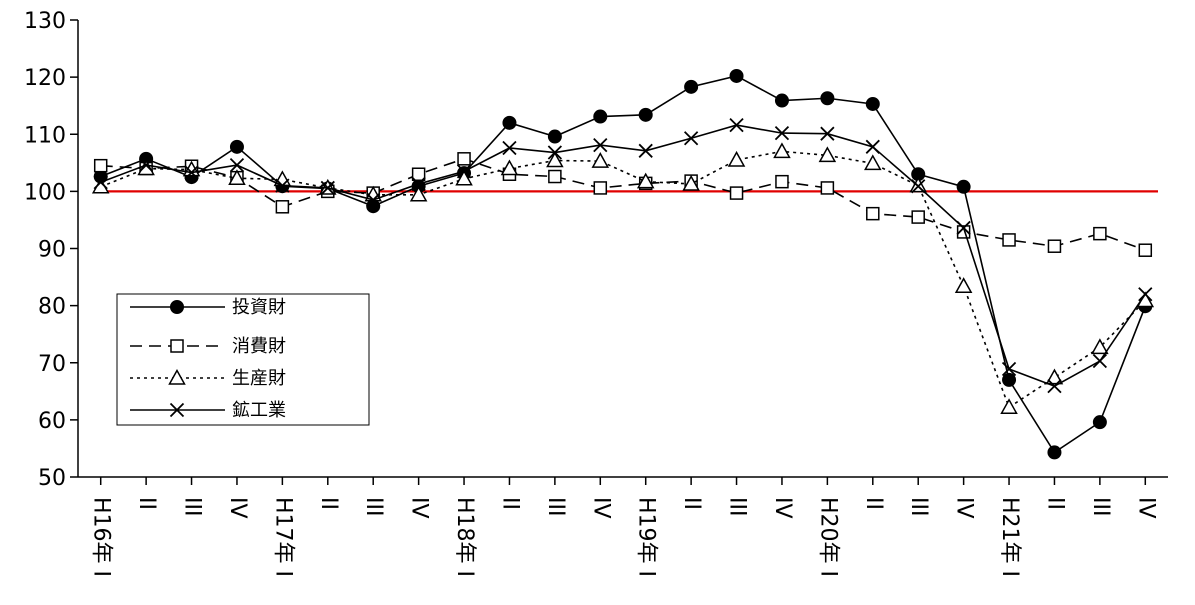 This screenshot has height=605, width=1195. Describe the element at coordinates (52, 421) in the screenshot. I see `y-tick-label: 60` at that location.